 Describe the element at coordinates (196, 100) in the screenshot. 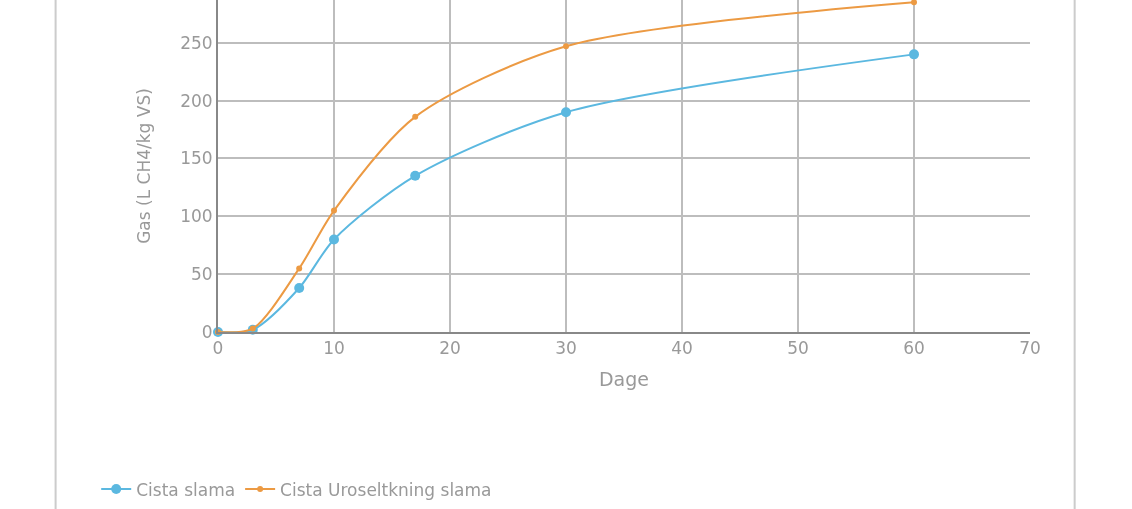

I see `y-tick-label: 200` at that location.